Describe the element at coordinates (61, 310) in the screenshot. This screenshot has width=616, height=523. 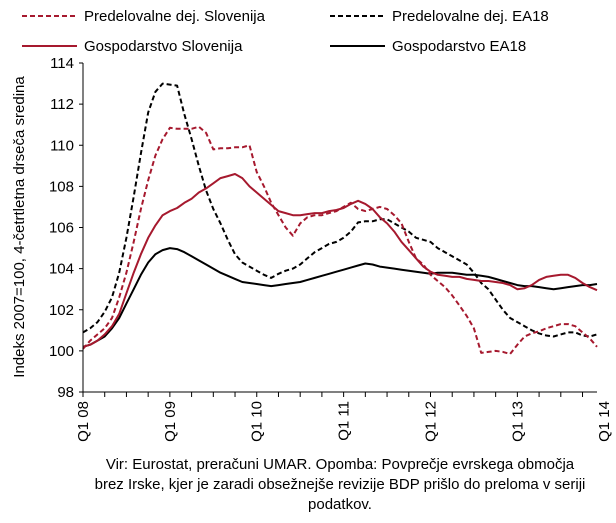
I see `y-tick-label: 102` at that location.